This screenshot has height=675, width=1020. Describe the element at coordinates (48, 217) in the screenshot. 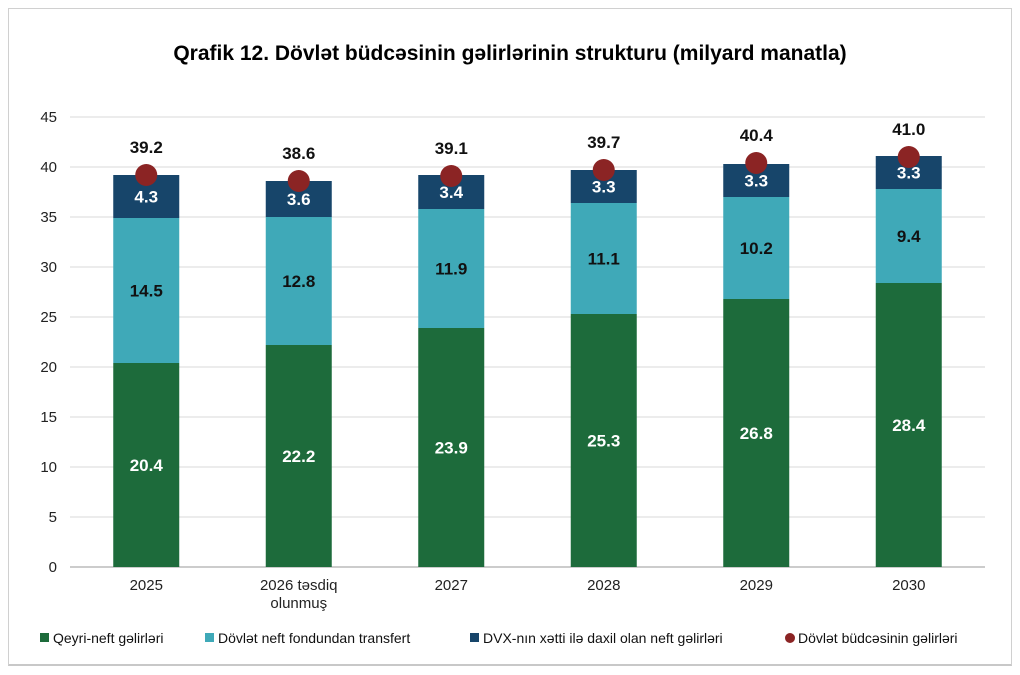

I see `y-tick-label: 35` at that location.